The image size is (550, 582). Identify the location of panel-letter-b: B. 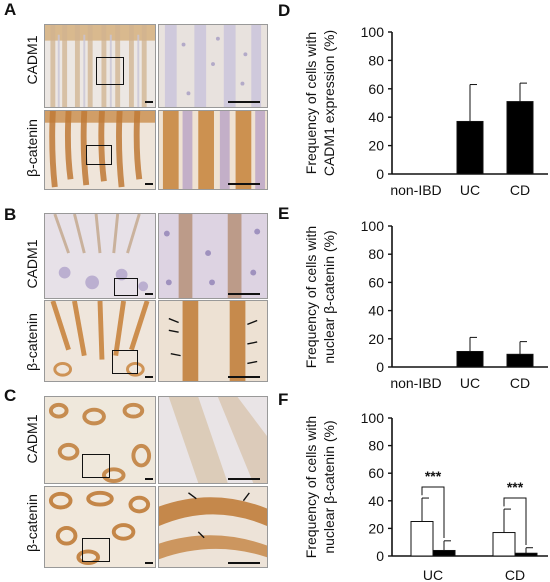
(10, 214).